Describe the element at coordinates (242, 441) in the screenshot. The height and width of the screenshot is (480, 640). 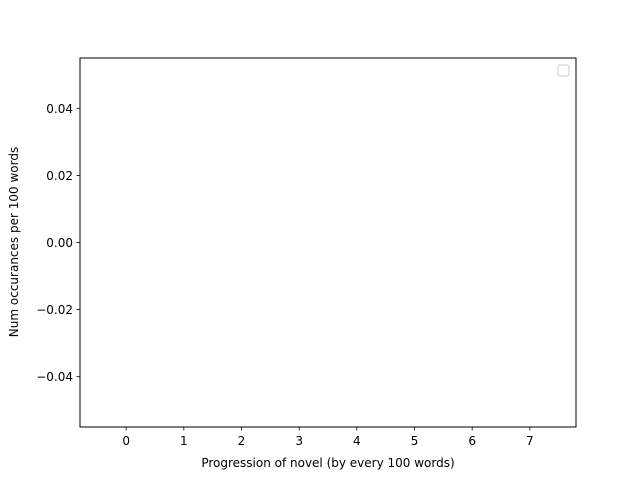
I see `x-tick-label: 2` at that location.